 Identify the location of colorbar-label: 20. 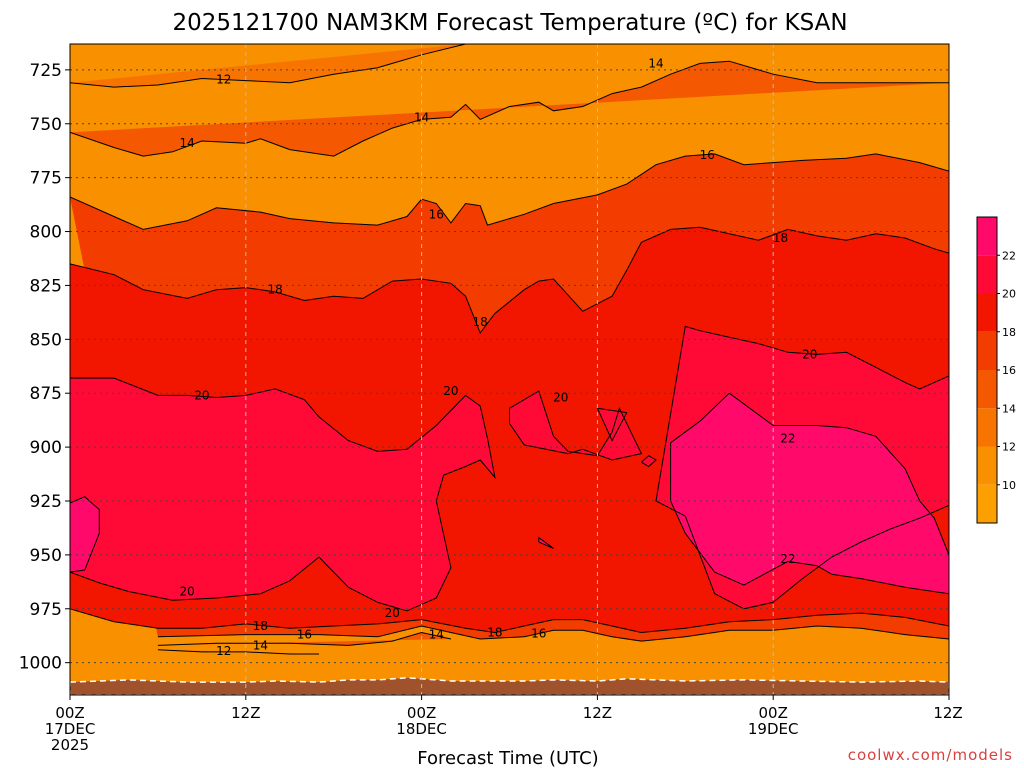
(1009, 294).